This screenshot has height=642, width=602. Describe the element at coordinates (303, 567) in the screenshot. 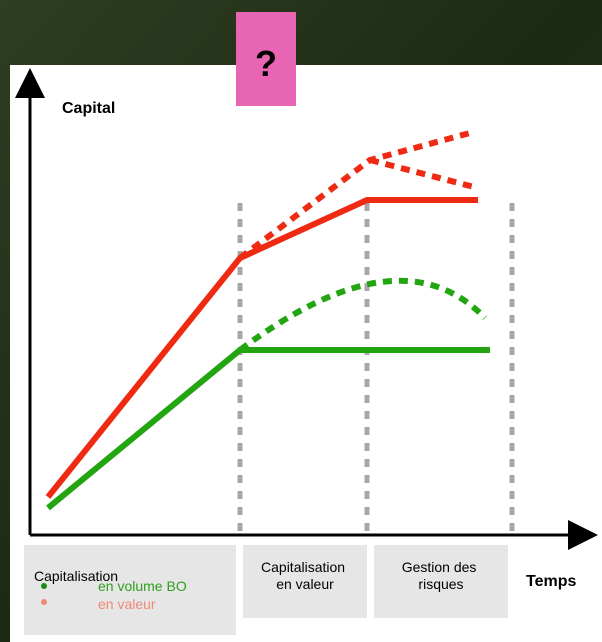

I see `phase-line: Capitalisation` at that location.